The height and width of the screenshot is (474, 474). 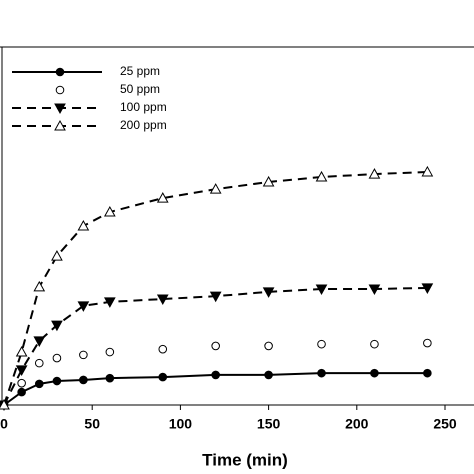 What do you see at coordinates (357, 424) in the screenshot?
I see `x-tick-label: 200` at bounding box center [357, 424].